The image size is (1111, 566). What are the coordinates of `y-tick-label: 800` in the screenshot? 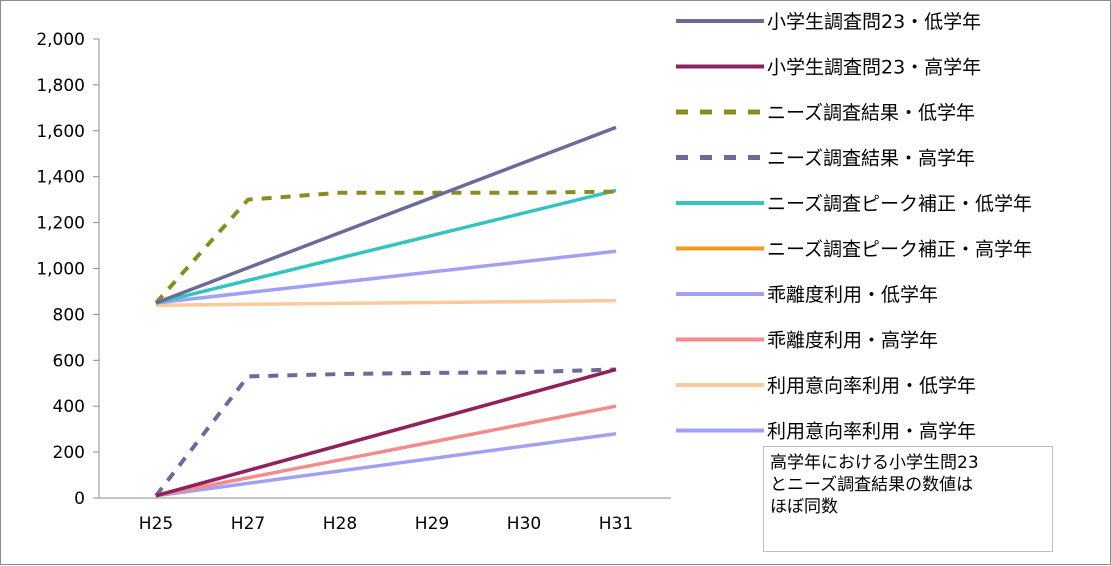 It's located at (69, 315).